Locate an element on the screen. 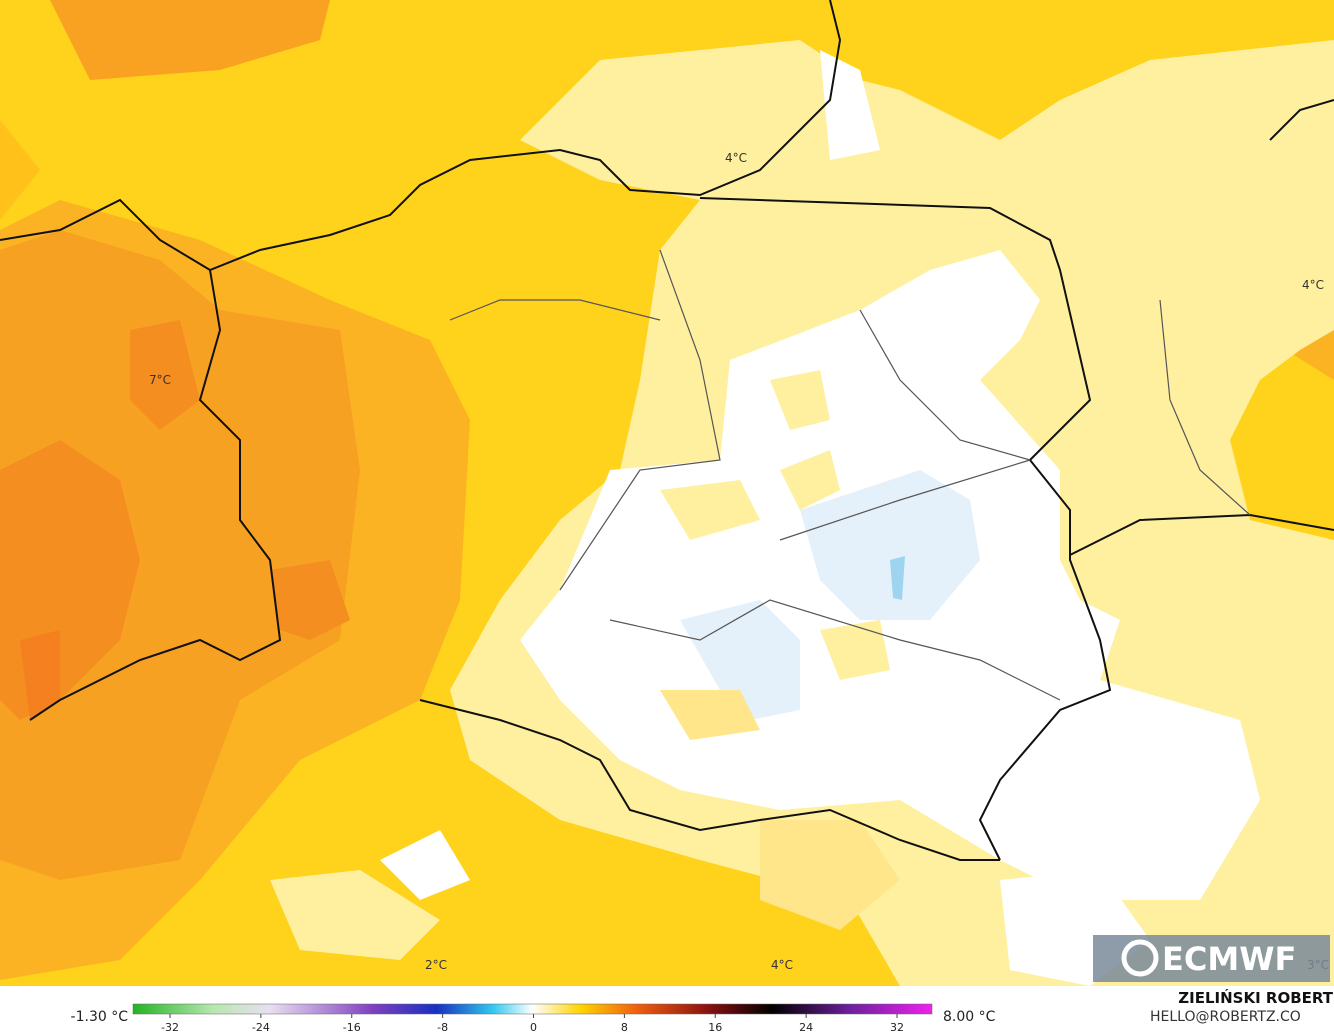 The height and width of the screenshot is (1035, 1334). colorbar-tick-label: 32 is located at coordinates (897, 1027).